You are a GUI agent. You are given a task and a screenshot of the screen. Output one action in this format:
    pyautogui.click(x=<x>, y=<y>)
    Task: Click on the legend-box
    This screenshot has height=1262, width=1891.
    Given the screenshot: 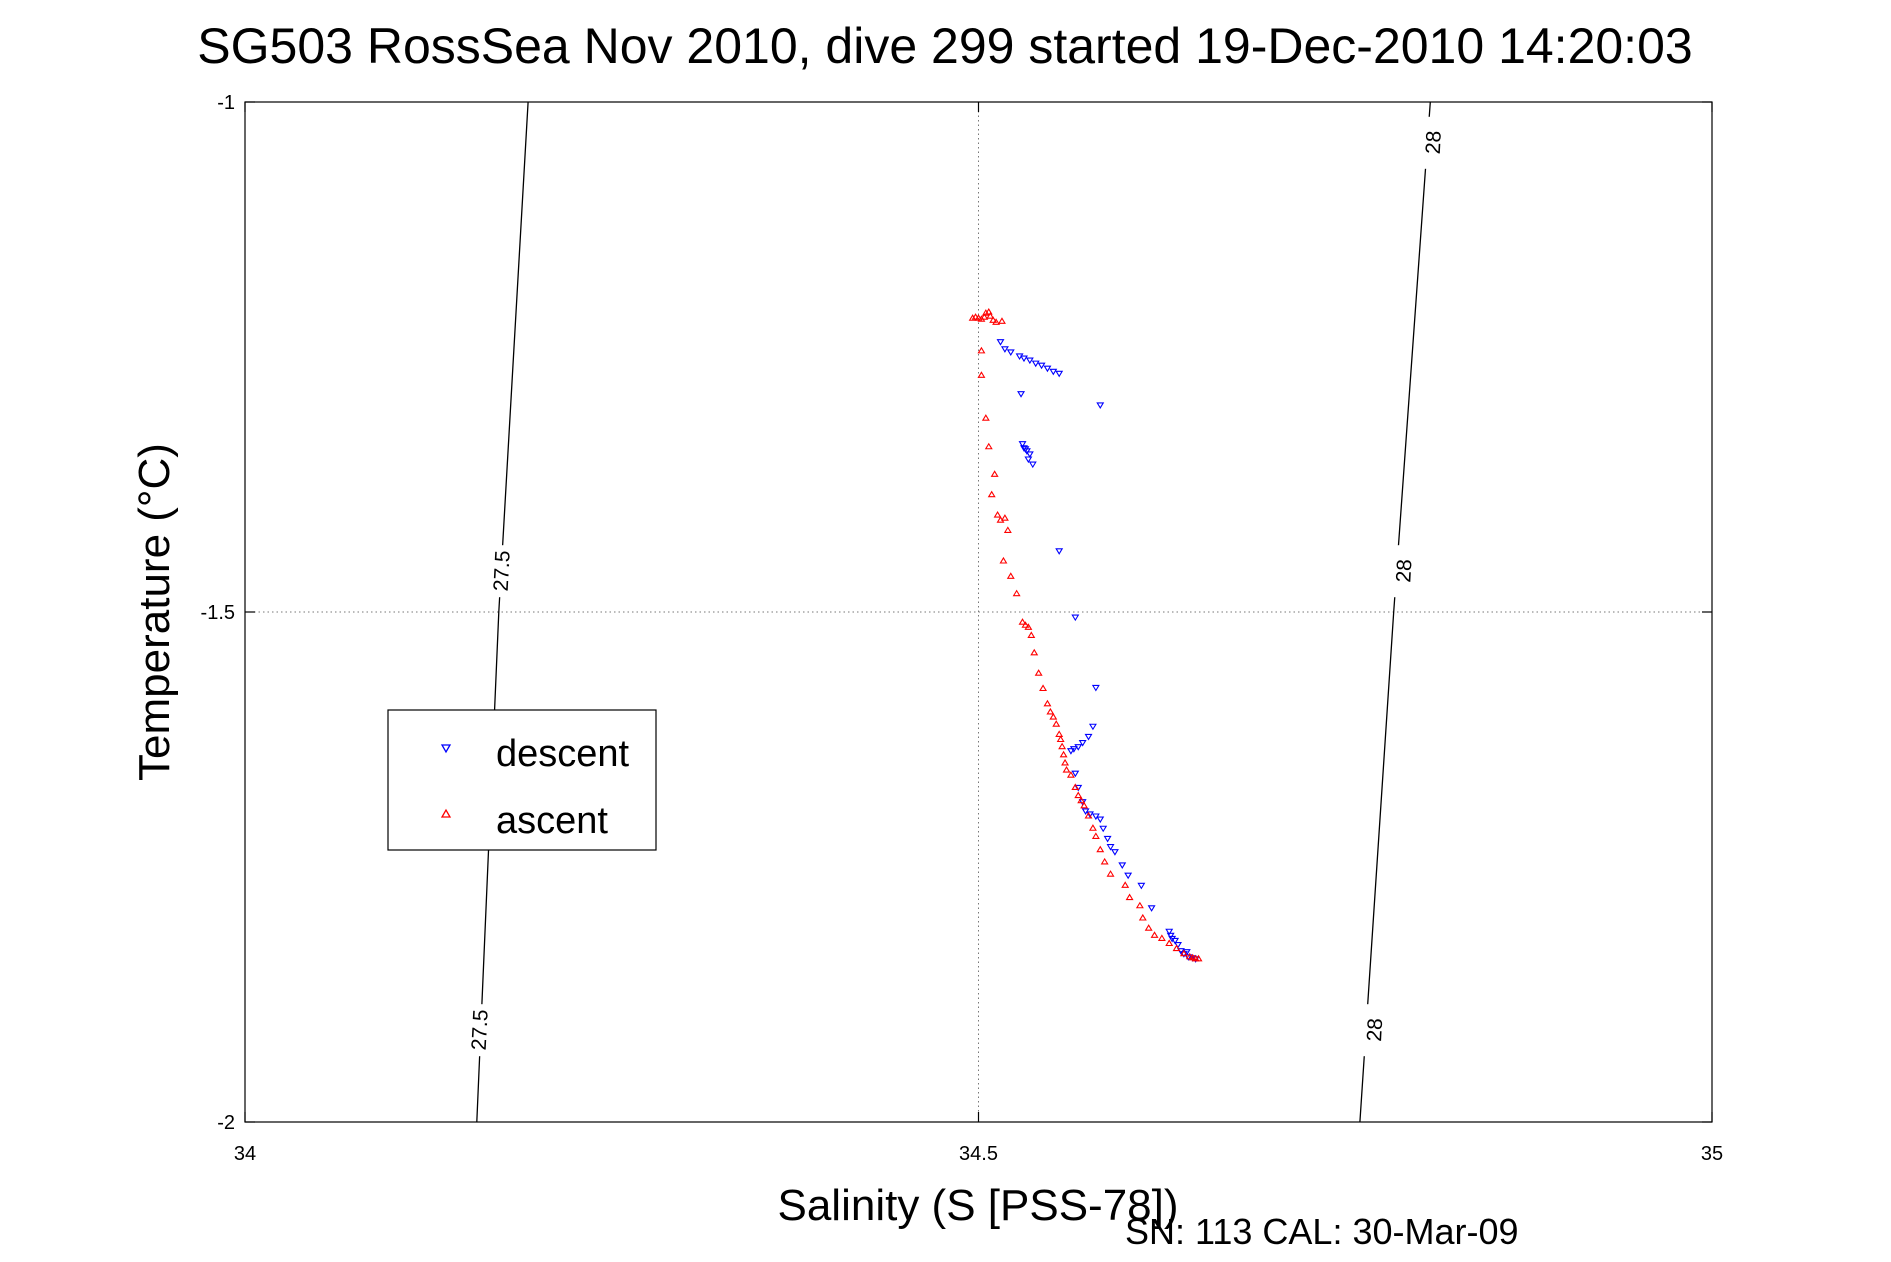 What is the action you would take?
    pyautogui.click(x=522, y=780)
    